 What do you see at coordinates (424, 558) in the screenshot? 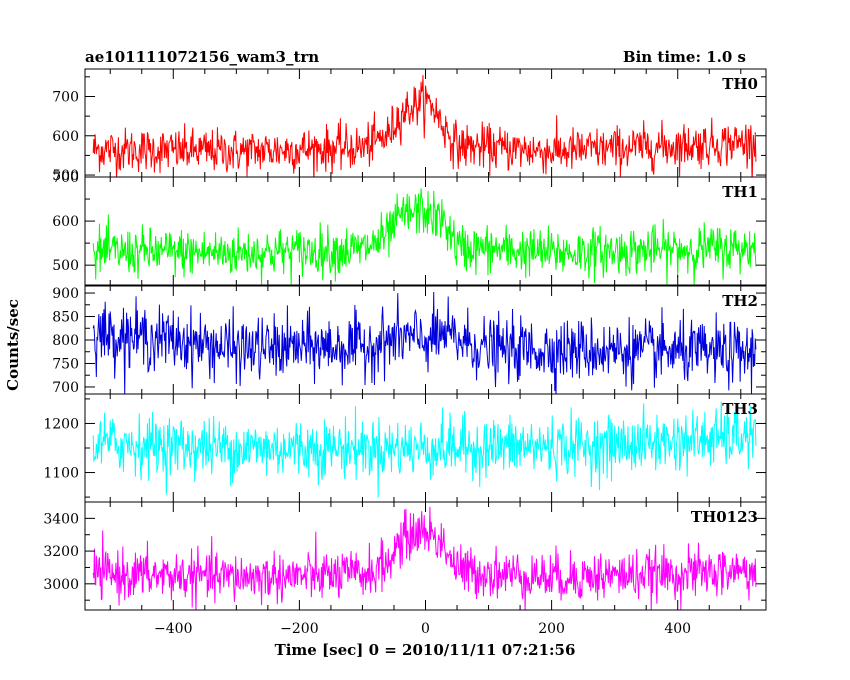
I see `series-line-th0123` at bounding box center [424, 558].